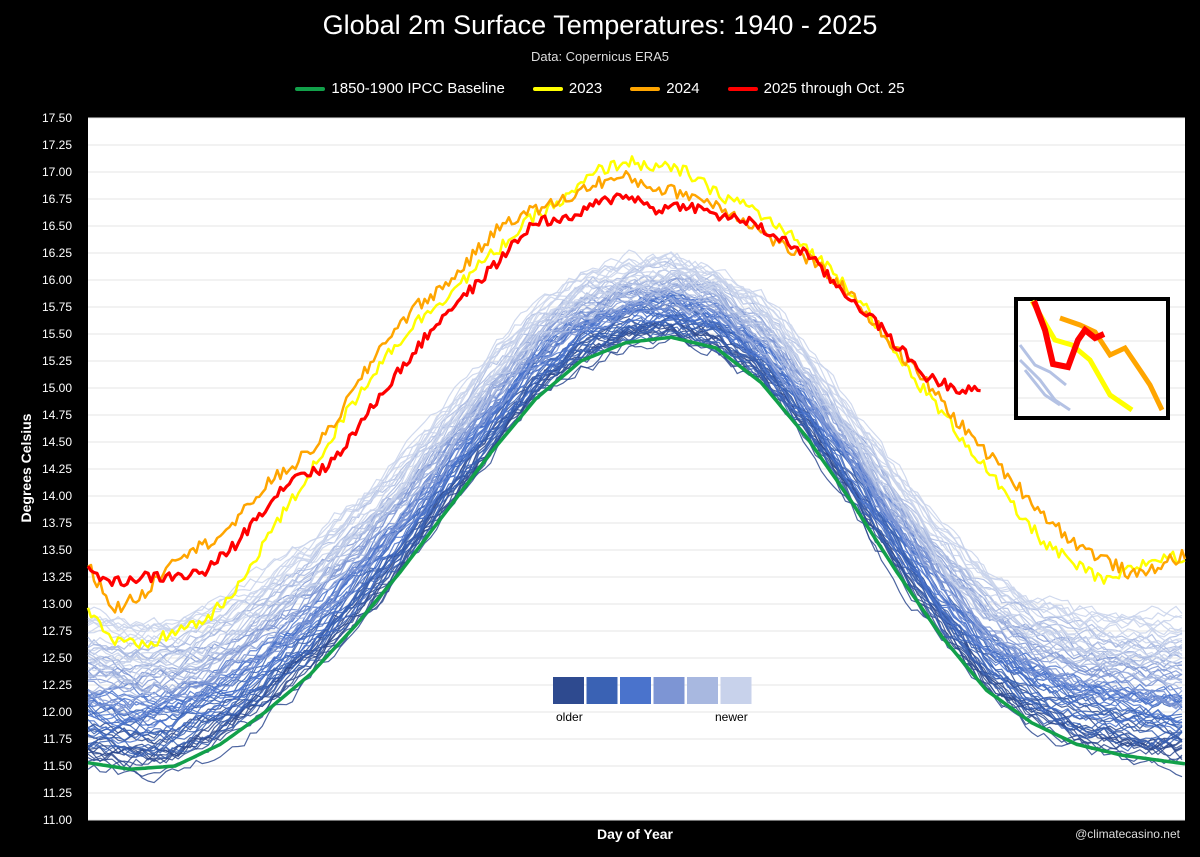 The image size is (1200, 857). I want to click on y-tick-label: 16.50, so click(57, 226).